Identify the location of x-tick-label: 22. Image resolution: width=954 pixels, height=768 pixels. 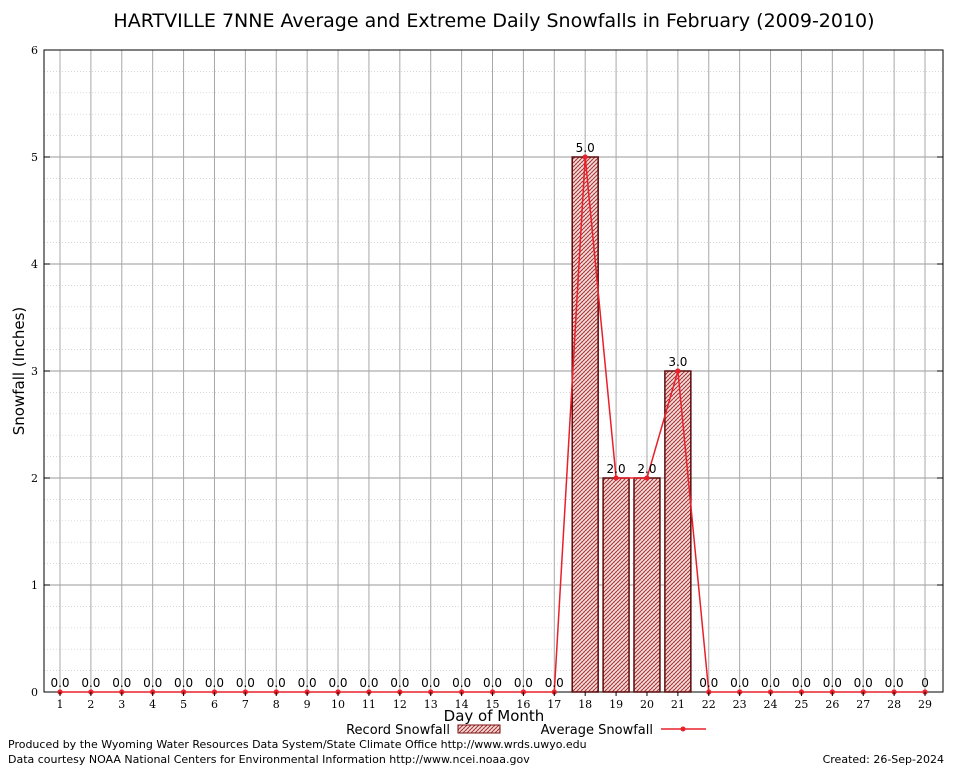
(709, 704).